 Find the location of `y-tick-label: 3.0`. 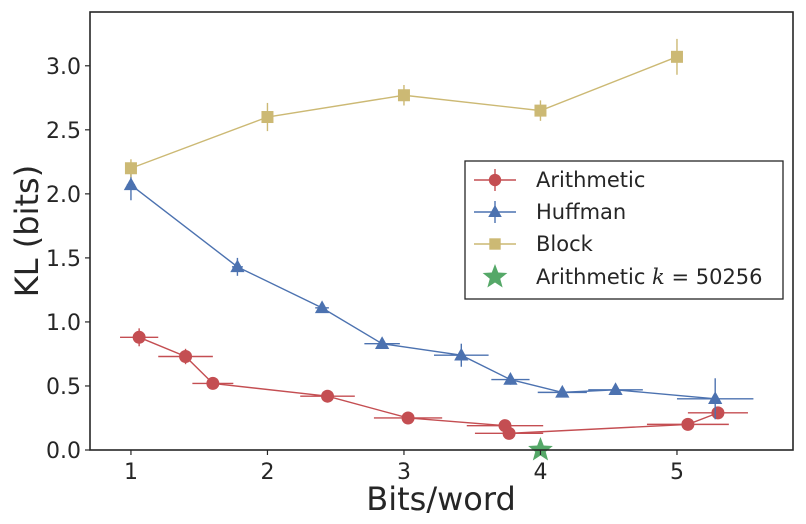

y-tick-label: 3.0 is located at coordinates (63, 67).